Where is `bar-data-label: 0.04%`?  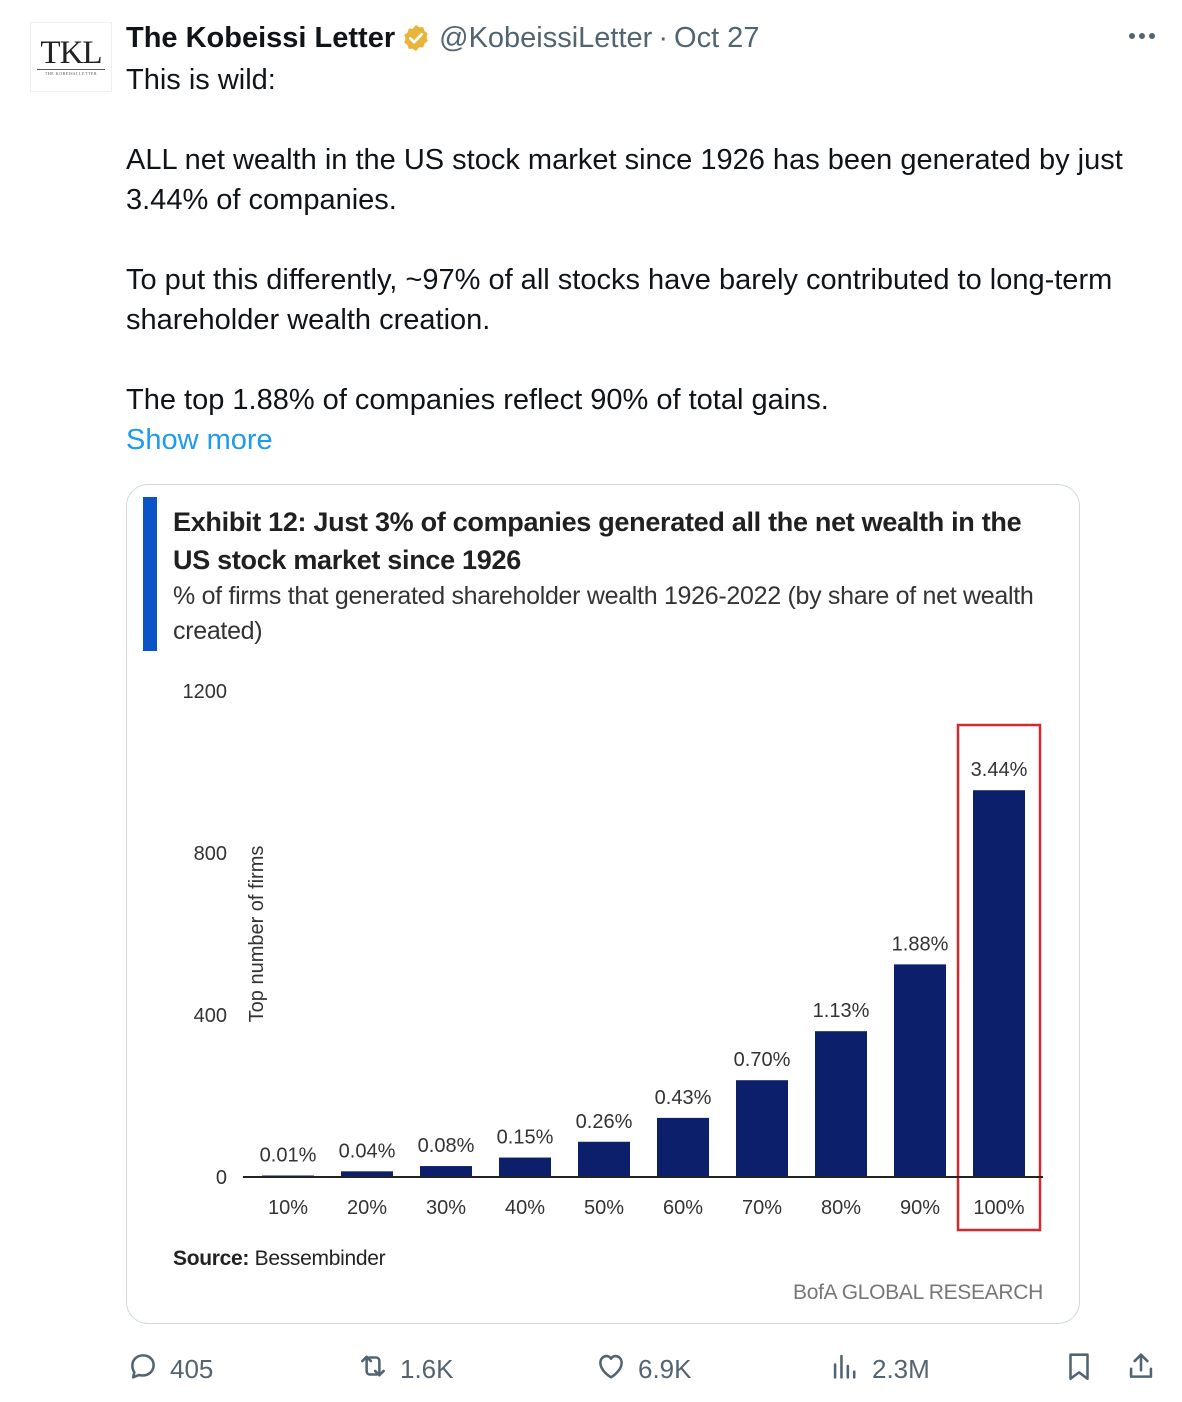
bar-data-label: 0.04% is located at coordinates (367, 1151).